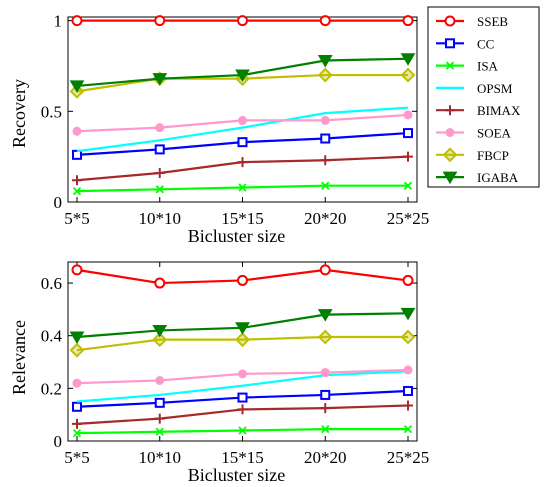 The width and height of the screenshot is (550, 487). What do you see at coordinates (19, 357) in the screenshot?
I see `y-axis-label: Relevance` at bounding box center [19, 357].